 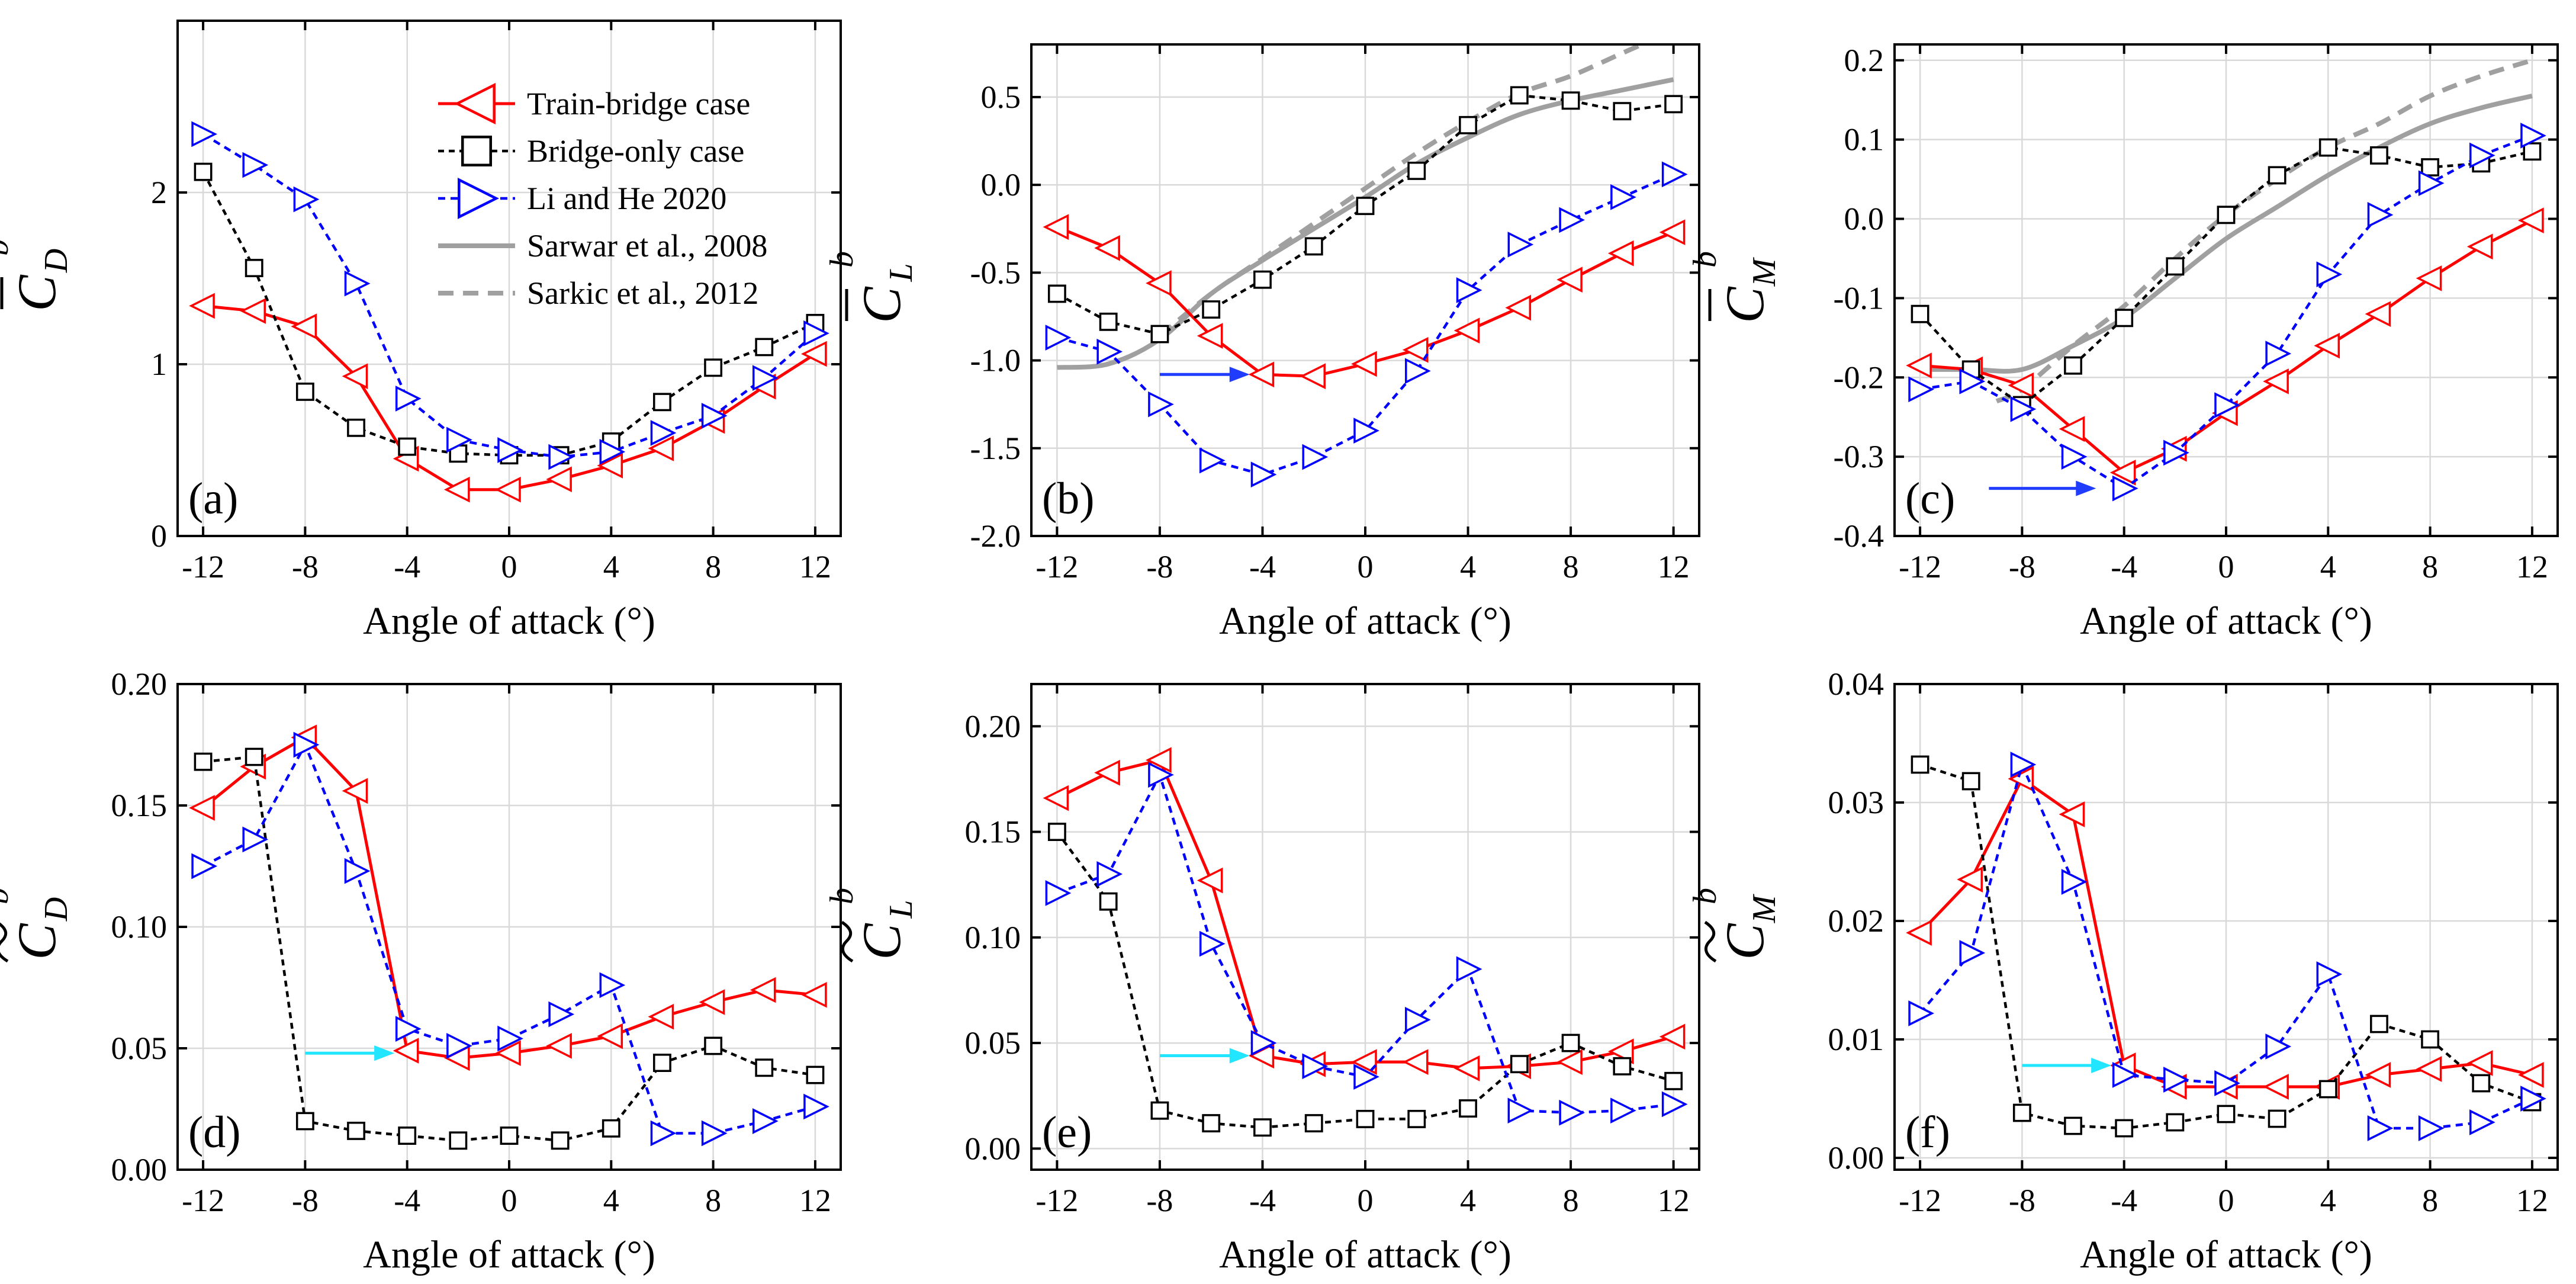 What do you see at coordinates (213, 499) in the screenshot?
I see `panel-label: (a)` at bounding box center [213, 499].